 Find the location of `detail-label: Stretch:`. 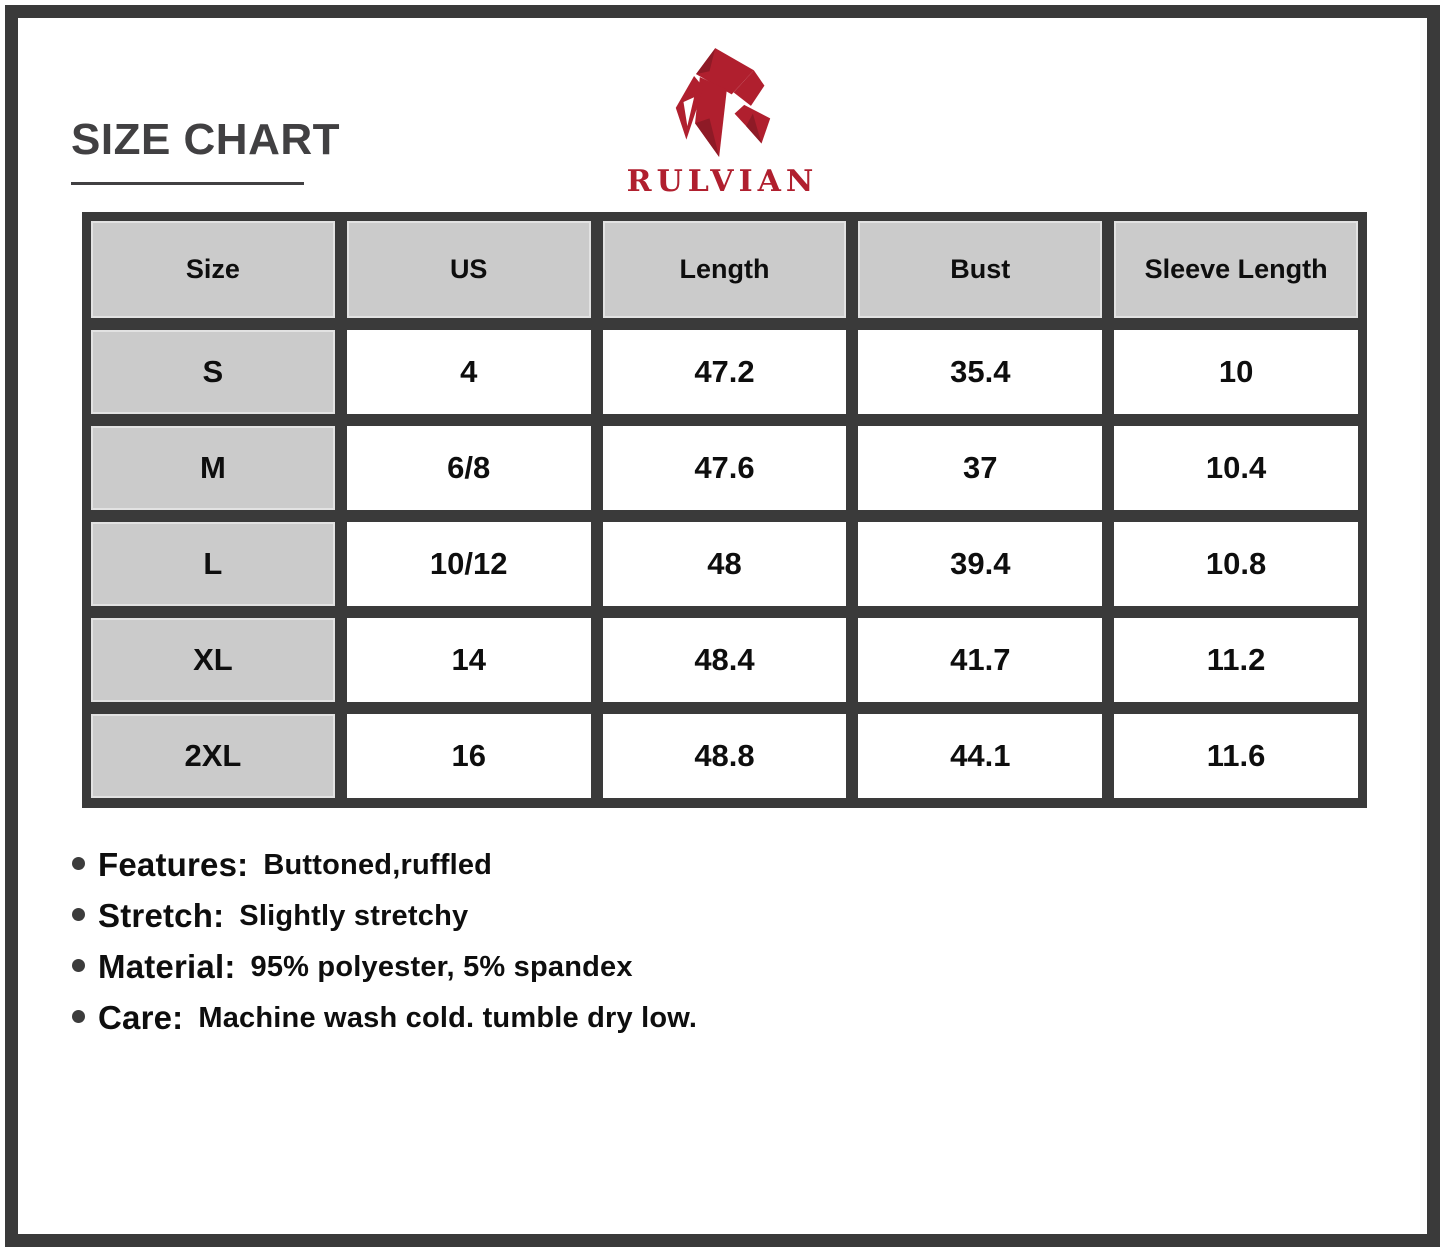

detail-label: Stretch: is located at coordinates (161, 915).